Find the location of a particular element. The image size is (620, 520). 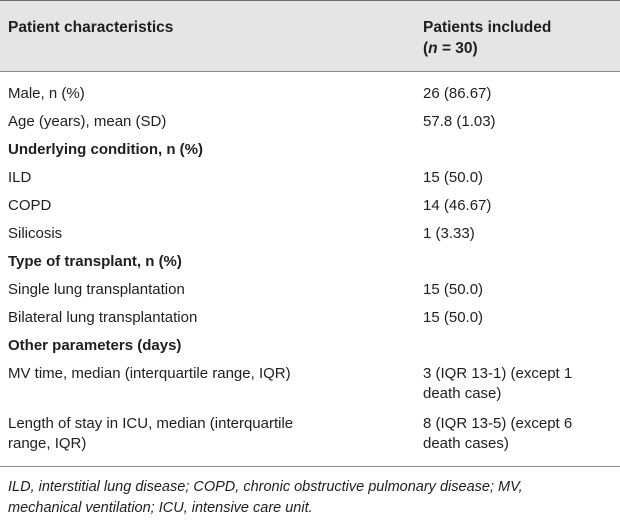

header-patient-characteristics: Patient characteristics is located at coordinates (91, 27).